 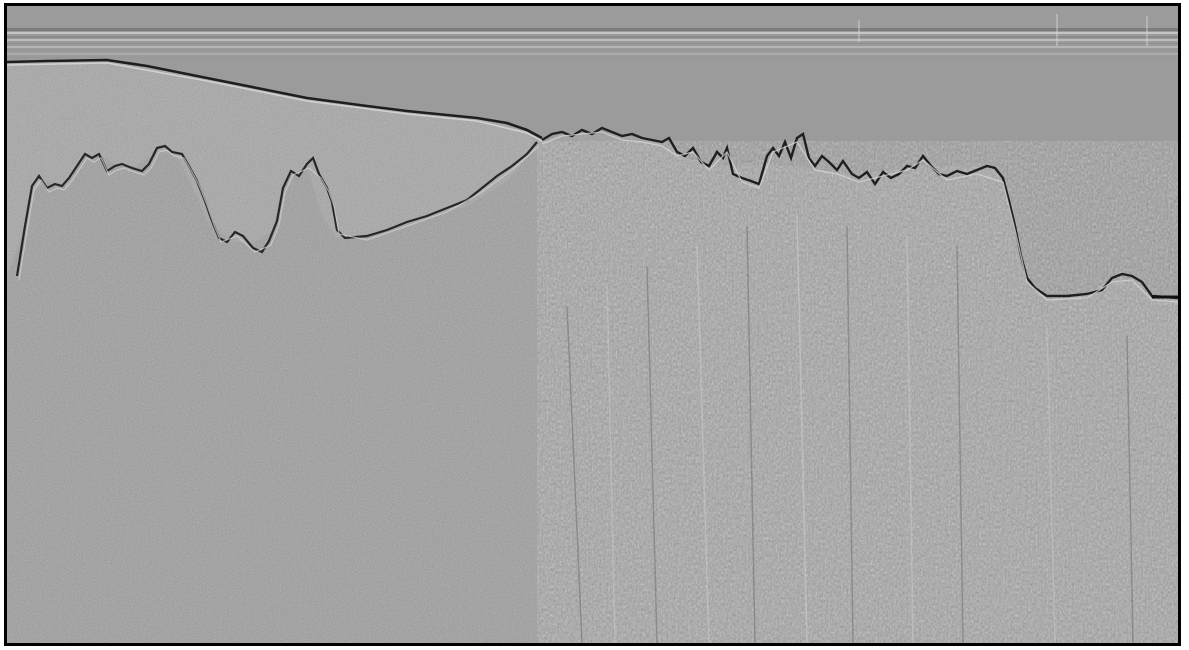 I want to click on peaked-left-reflector, so click(x=276, y=209).